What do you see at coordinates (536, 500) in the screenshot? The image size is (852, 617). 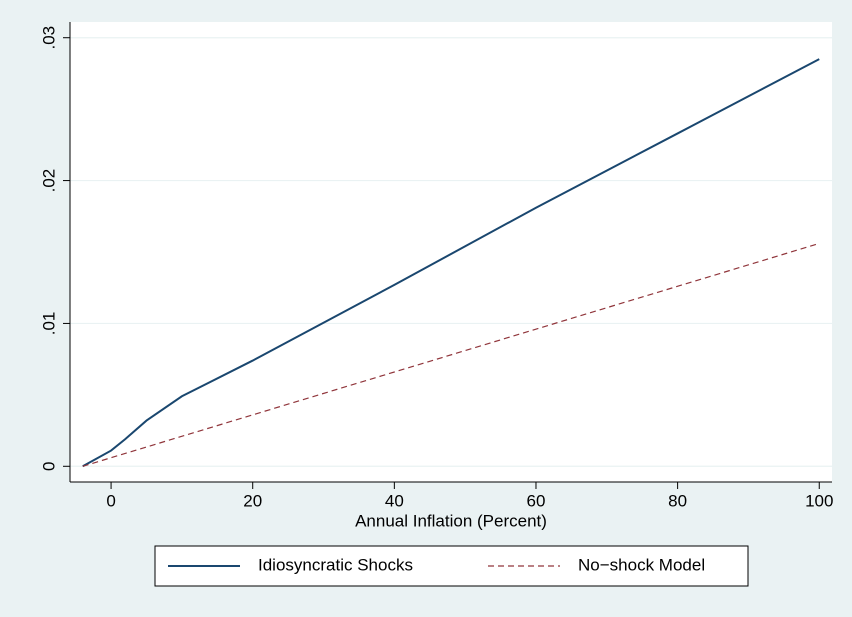 I see `x-tick-label: 60` at bounding box center [536, 500].